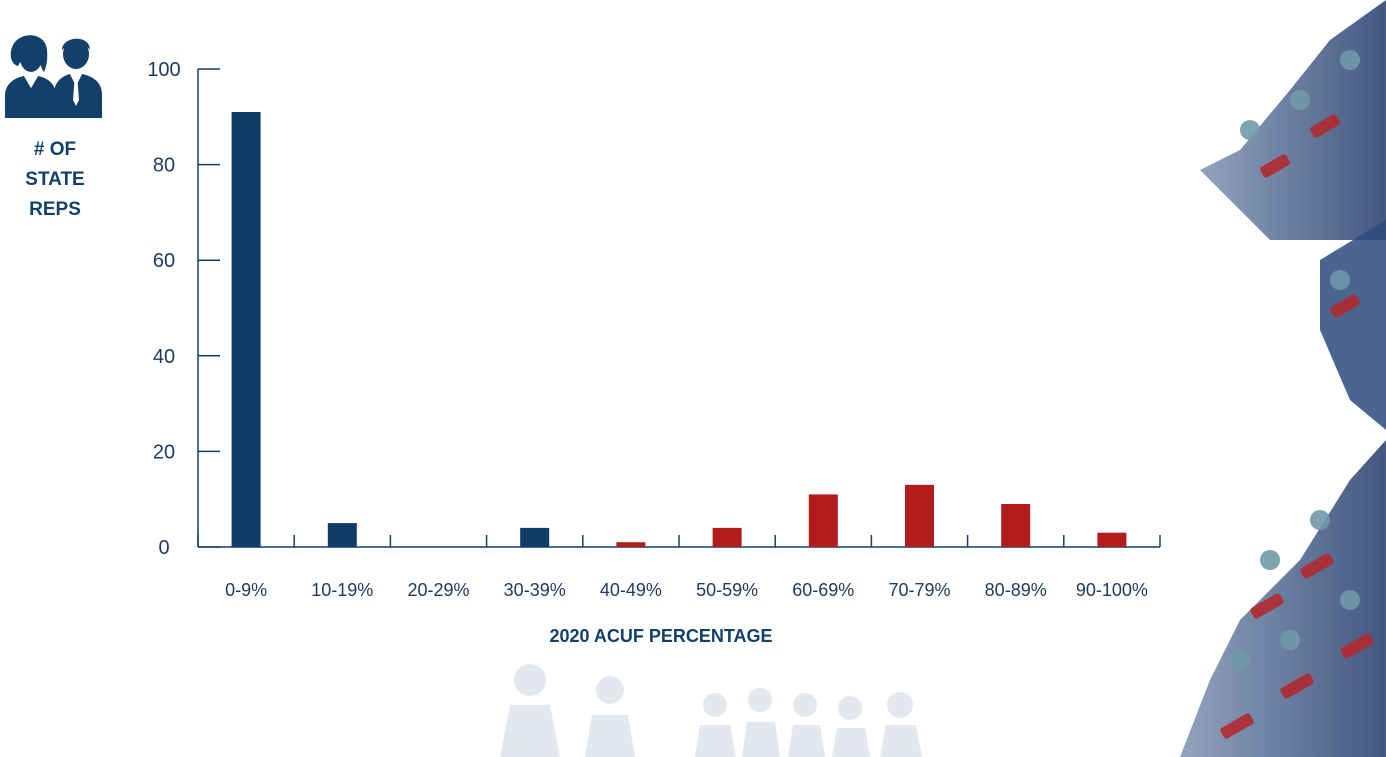  Describe the element at coordinates (631, 590) in the screenshot. I see `x-tick-label: 40-49%` at that location.